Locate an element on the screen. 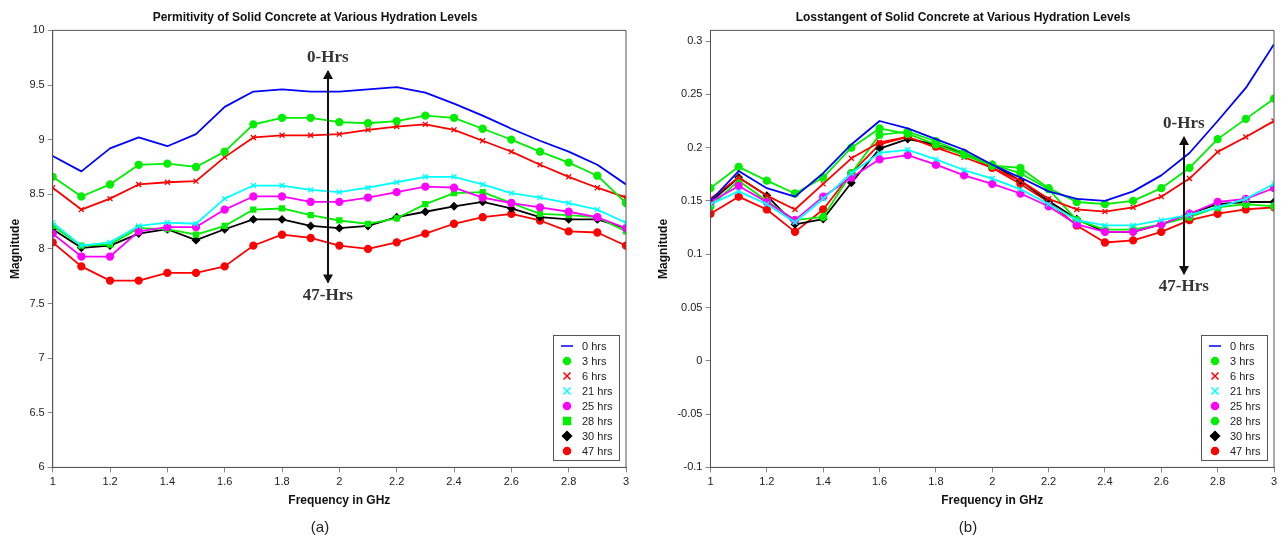 This screenshot has height=548, width=1288. text: (a) is located at coordinates (320, 526).